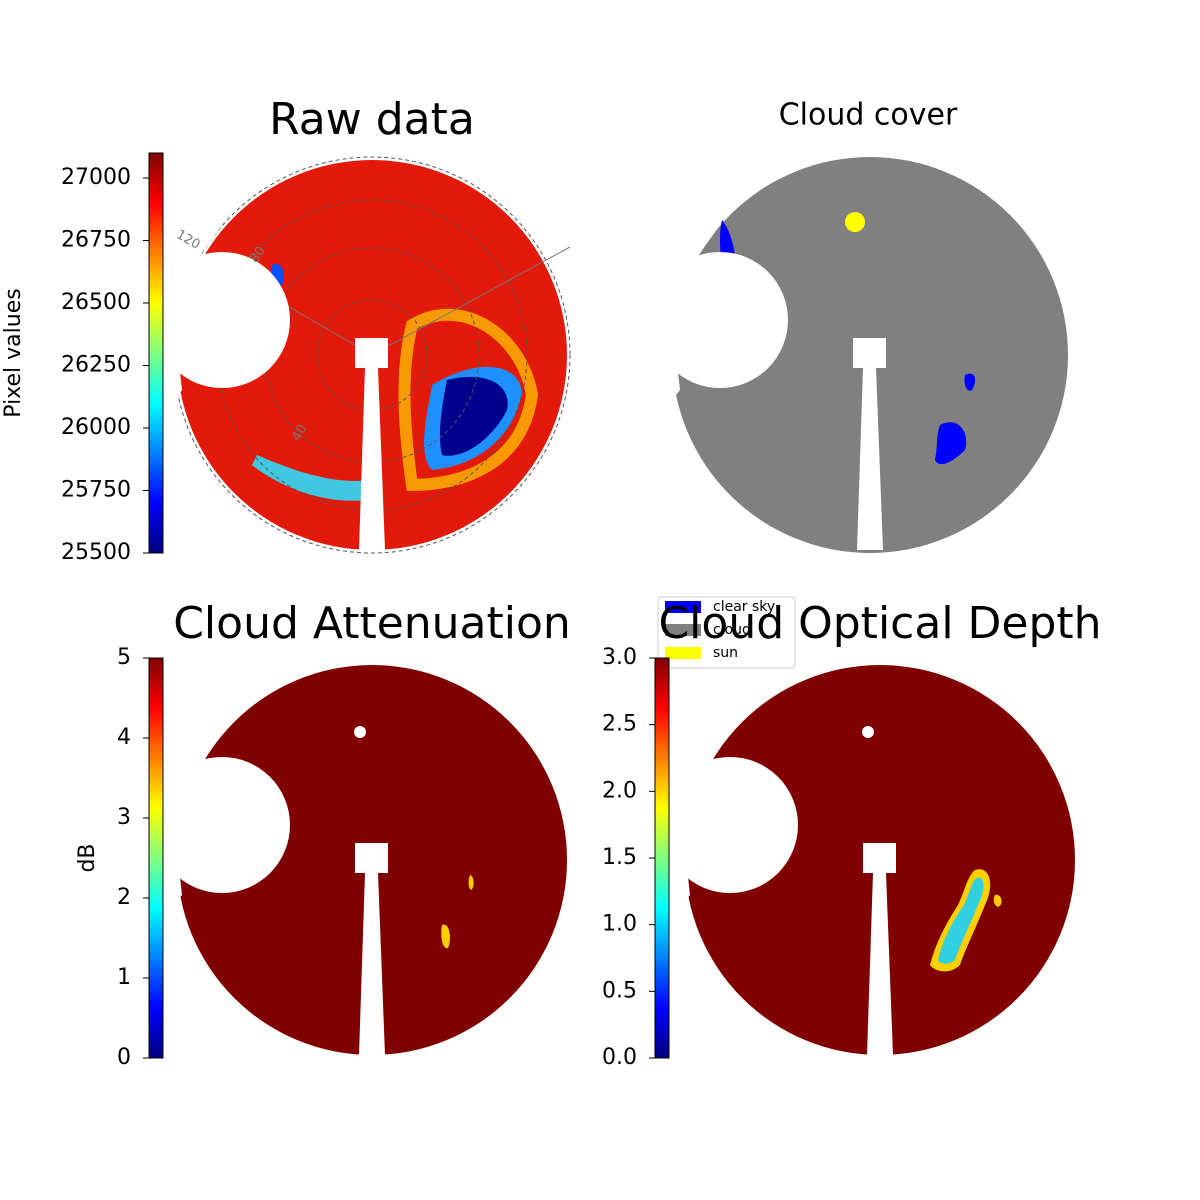  What do you see at coordinates (96, 427) in the screenshot?
I see `colorbar-tick-label: 26000` at bounding box center [96, 427].